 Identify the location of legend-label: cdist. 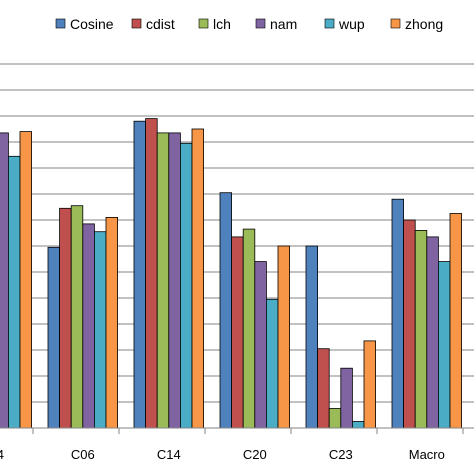
(160, 24).